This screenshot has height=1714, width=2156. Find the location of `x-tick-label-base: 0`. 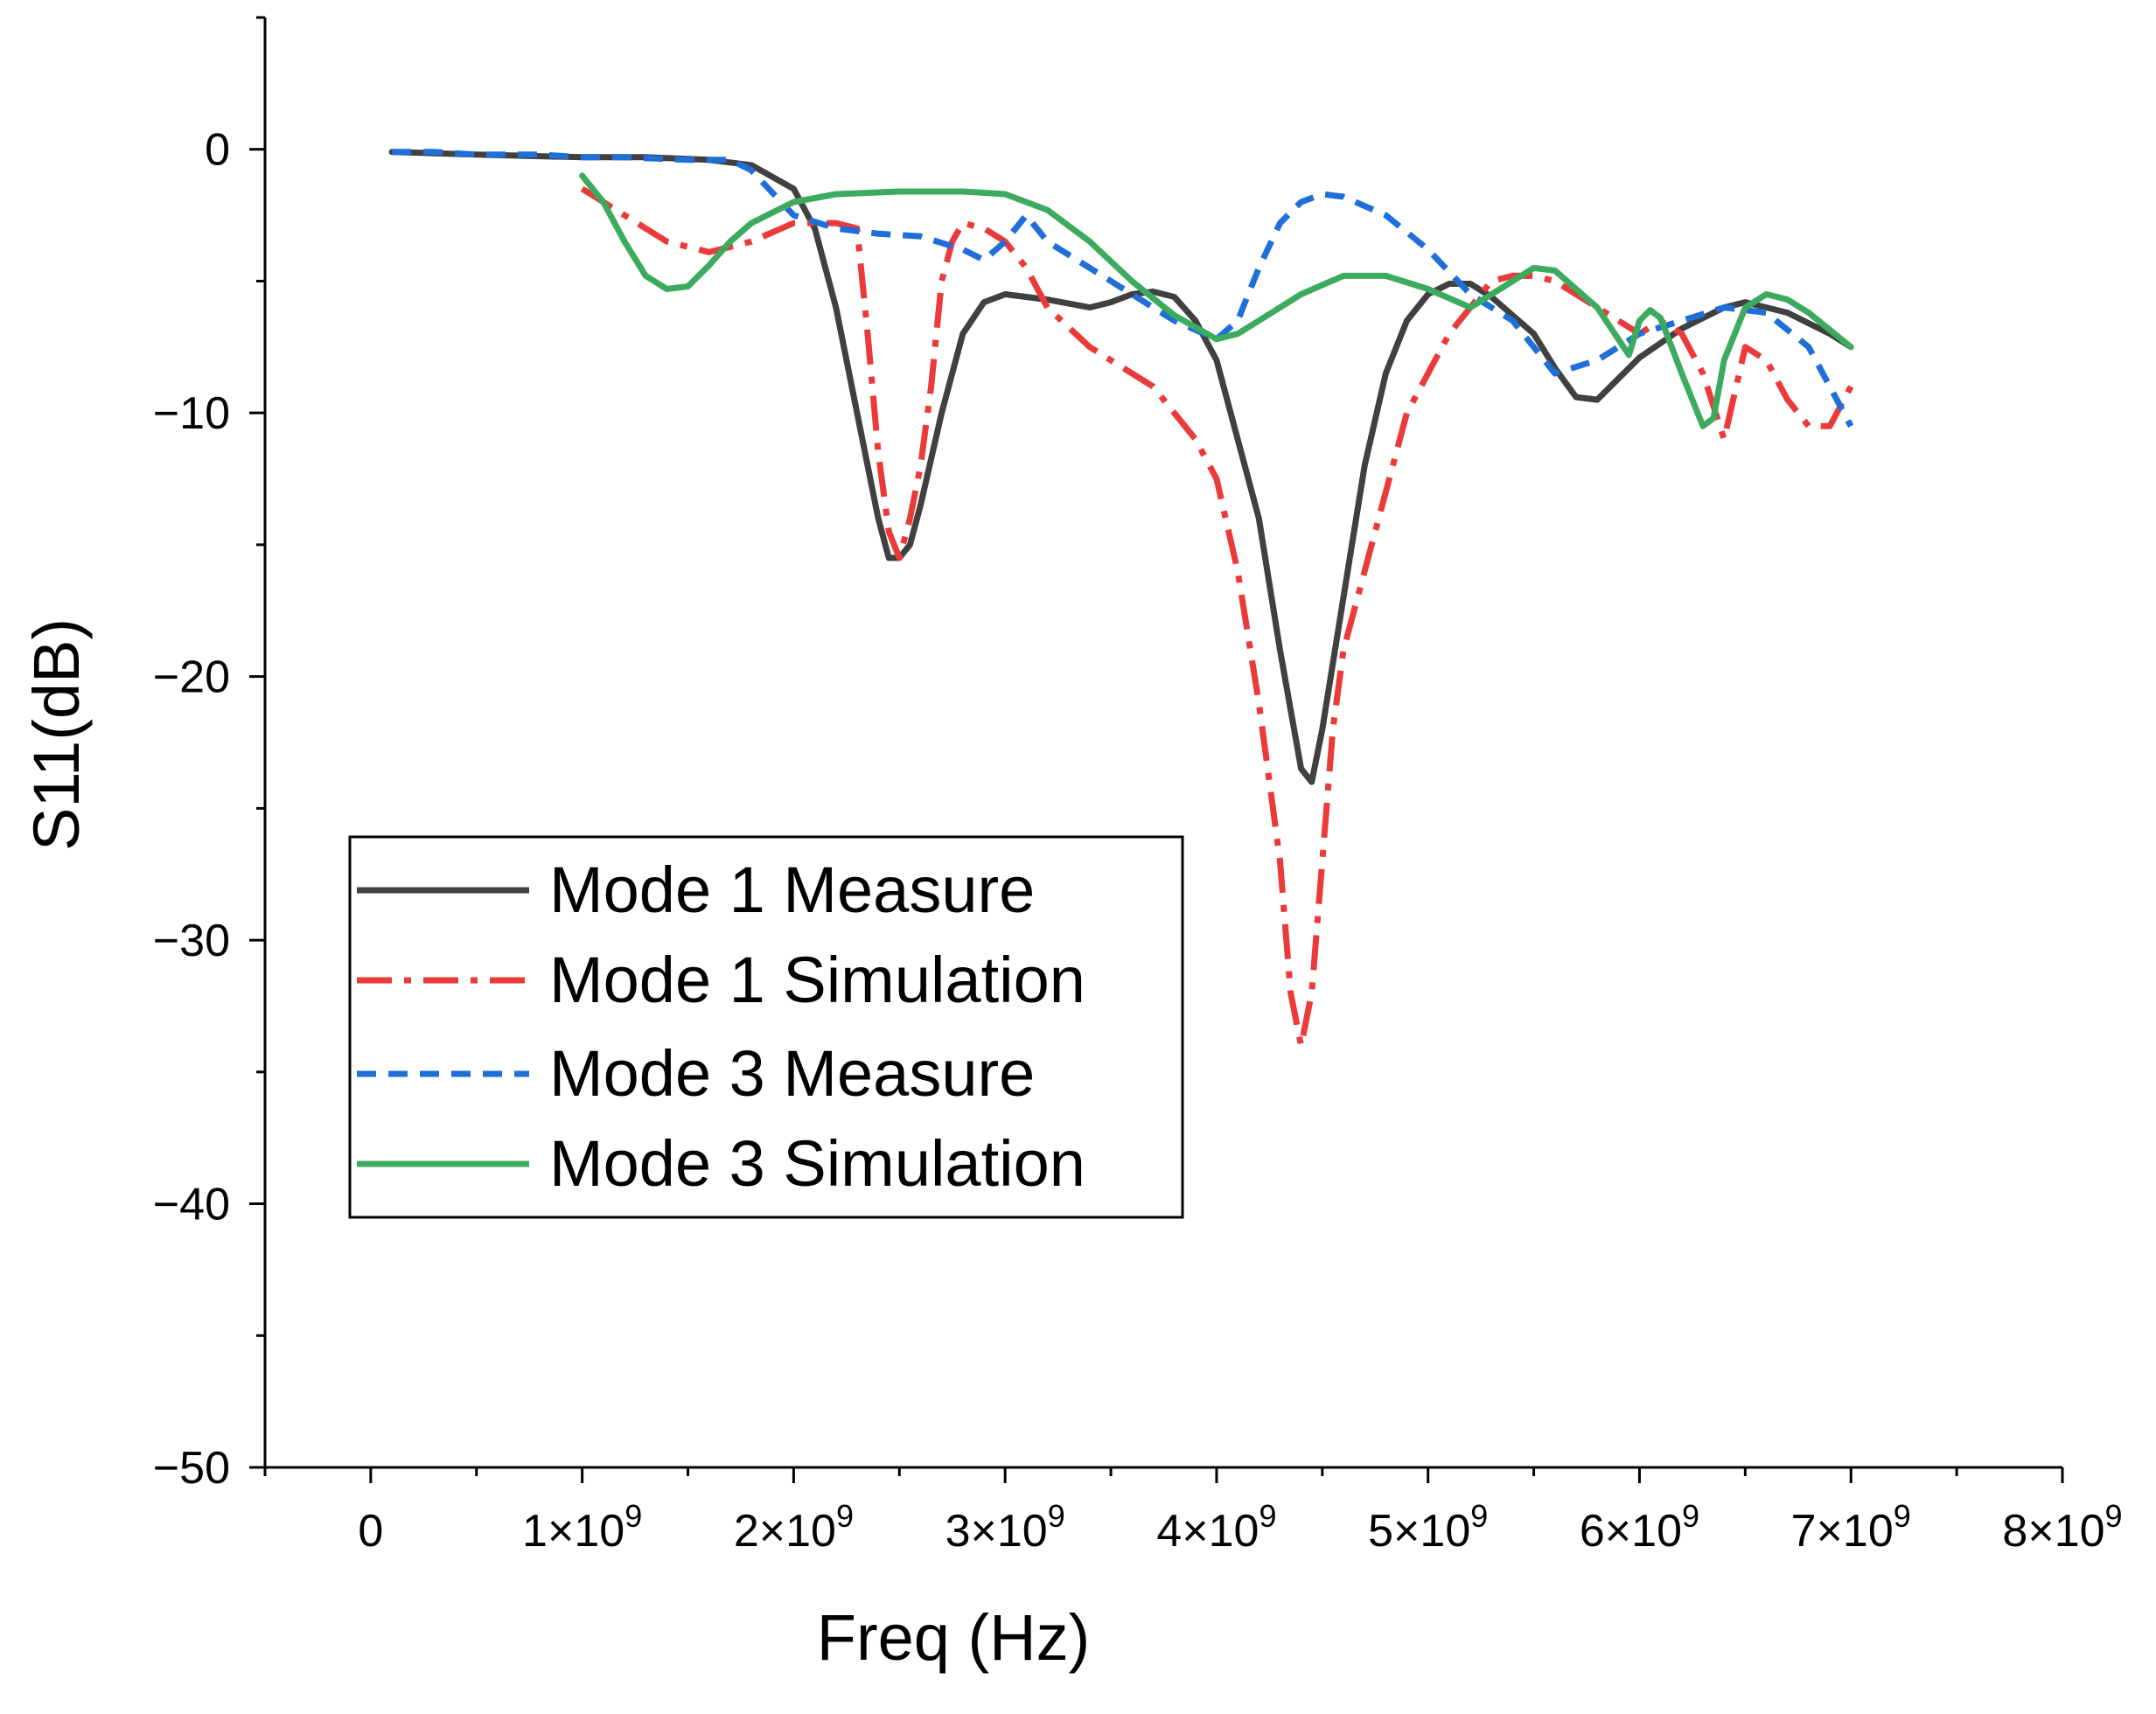

x-tick-label-base: 0 is located at coordinates (370, 1531).